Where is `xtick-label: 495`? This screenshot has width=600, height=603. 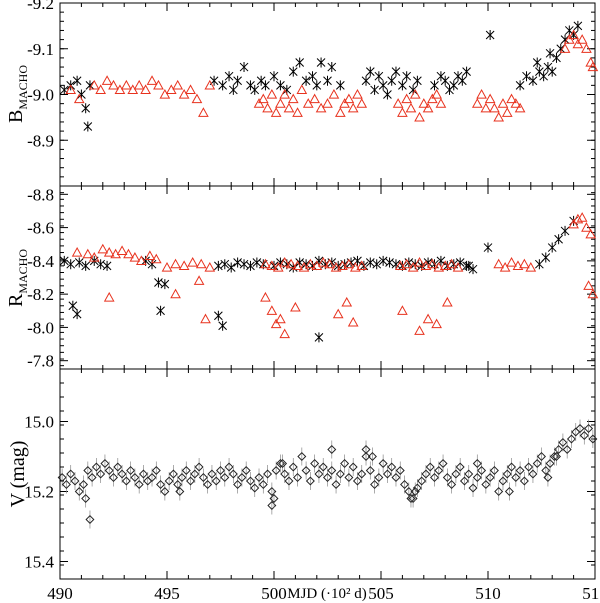
xtick-label: 495 is located at coordinates (167, 593).